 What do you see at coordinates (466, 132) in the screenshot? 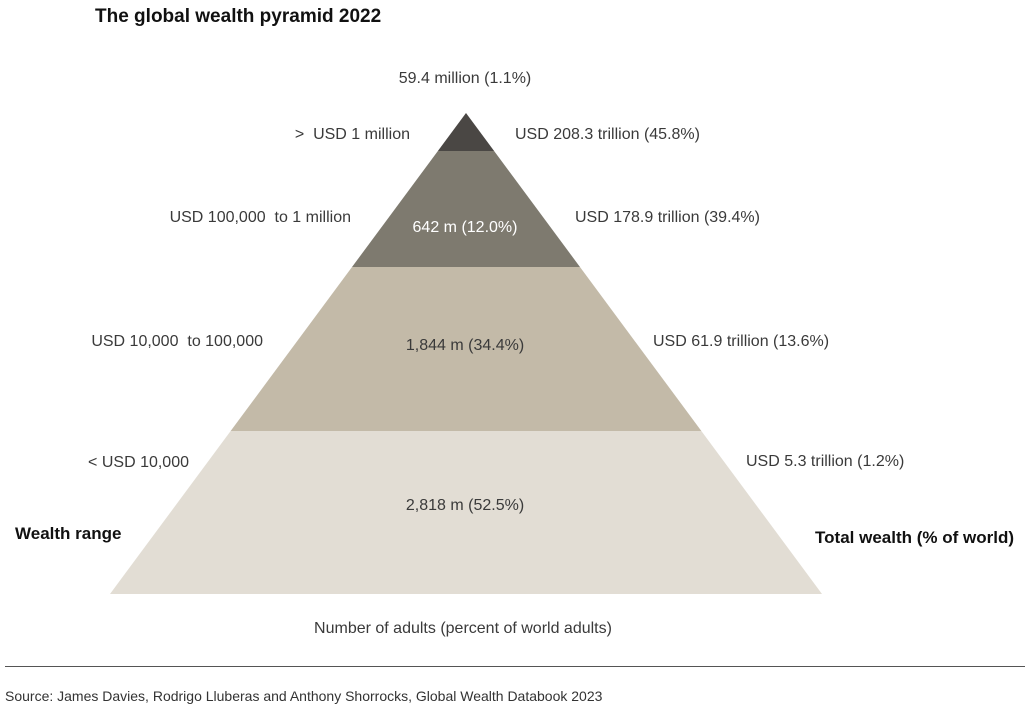
I see `tier-top-band` at bounding box center [466, 132].